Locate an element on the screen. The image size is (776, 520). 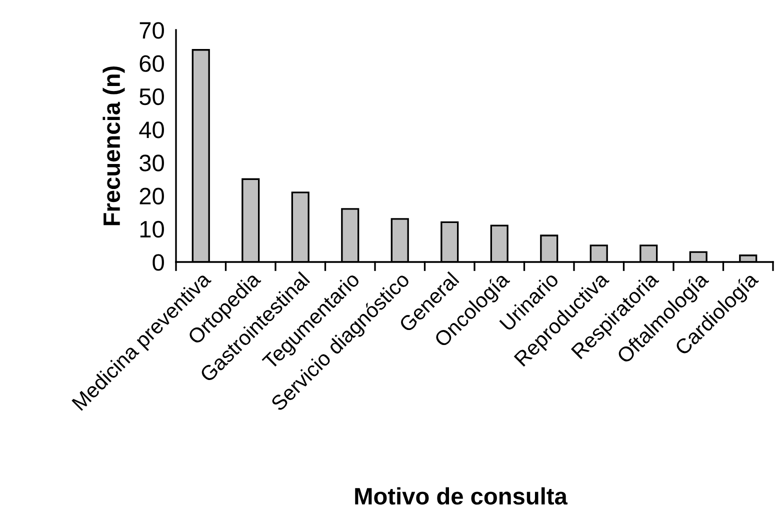
y-tick-label: 60 is located at coordinates (152, 63).